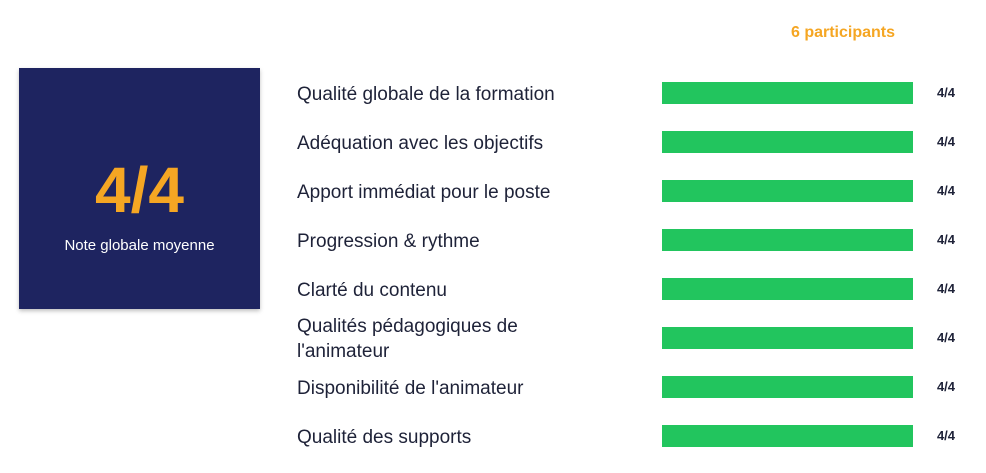  What do you see at coordinates (420, 143) in the screenshot?
I see `category-label: Adéquation avec les objectifs` at bounding box center [420, 143].